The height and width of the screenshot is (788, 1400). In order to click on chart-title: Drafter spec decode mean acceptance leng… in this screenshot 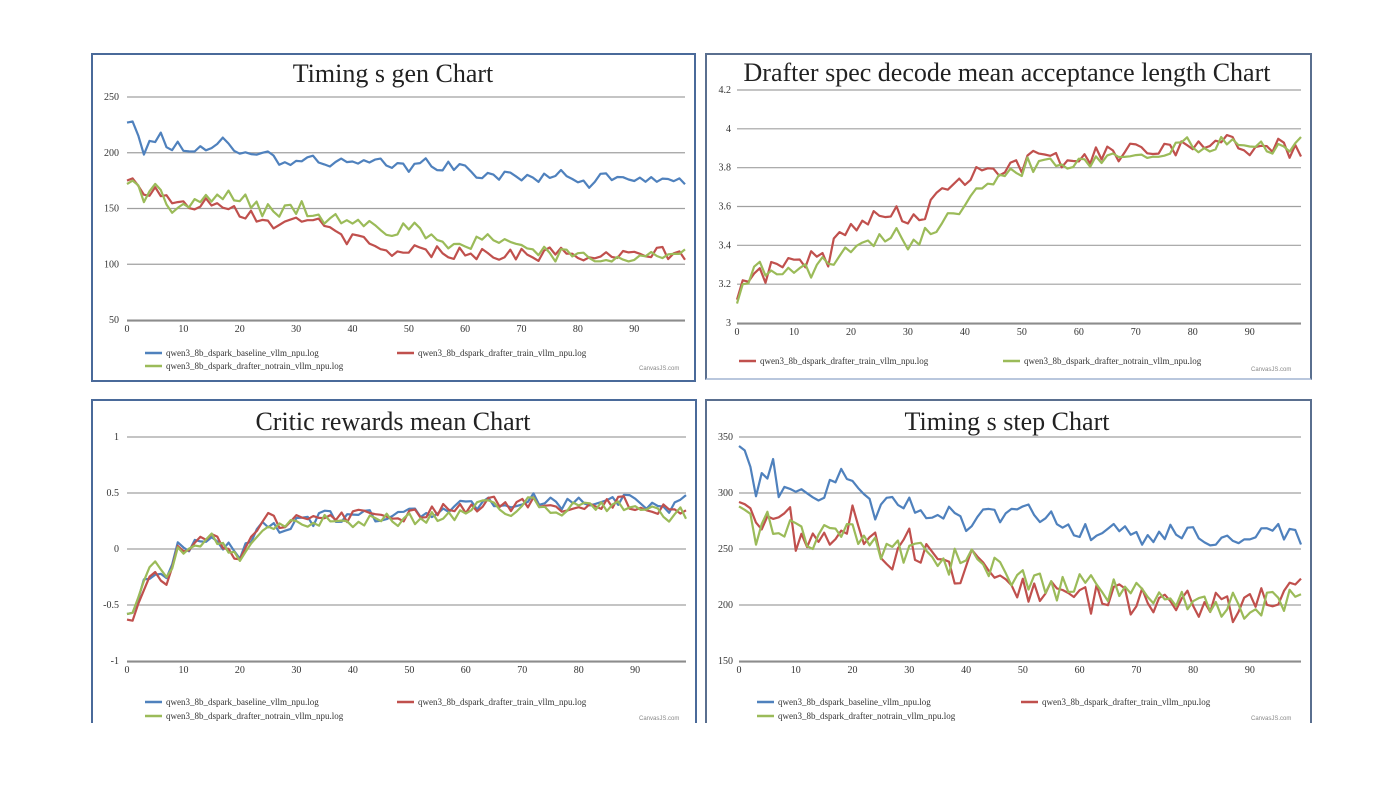, I will do `click(1008, 72)`.